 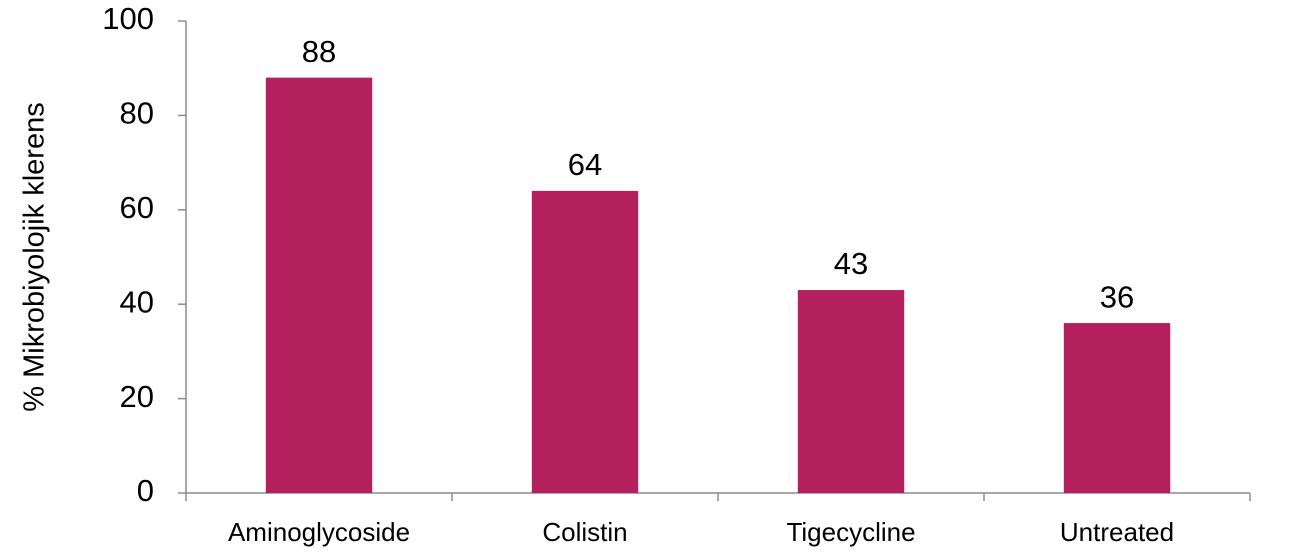 What do you see at coordinates (585, 164) in the screenshot?
I see `data-label: 64` at bounding box center [585, 164].